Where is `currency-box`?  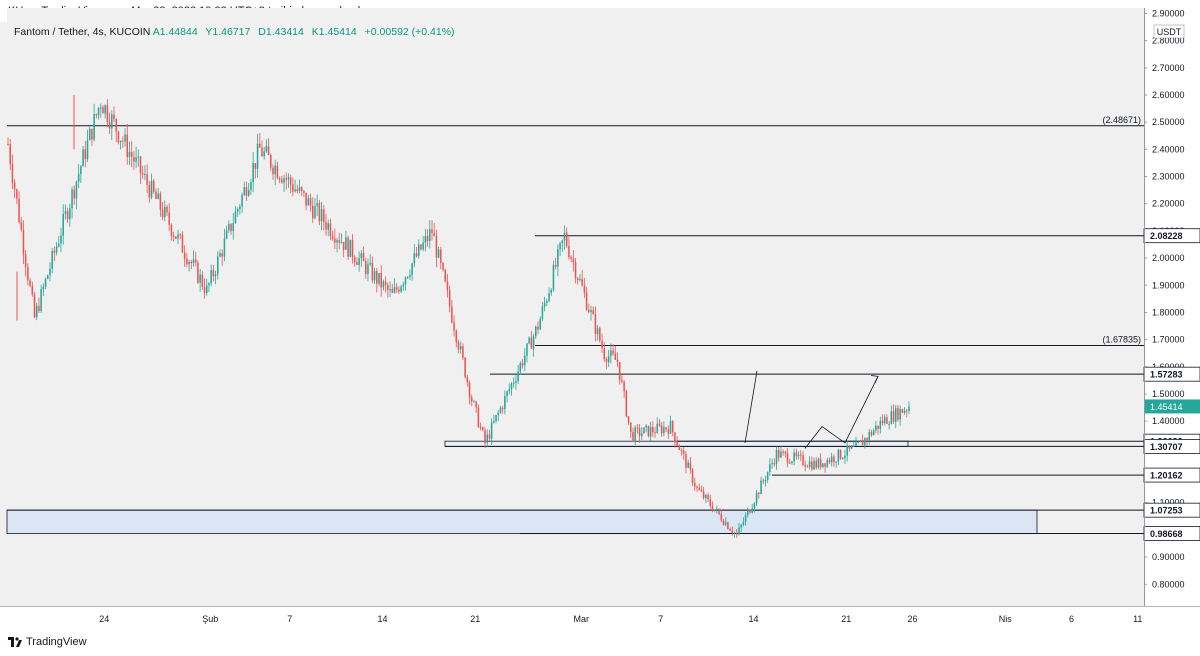
currency-box is located at coordinates (1169, 31).